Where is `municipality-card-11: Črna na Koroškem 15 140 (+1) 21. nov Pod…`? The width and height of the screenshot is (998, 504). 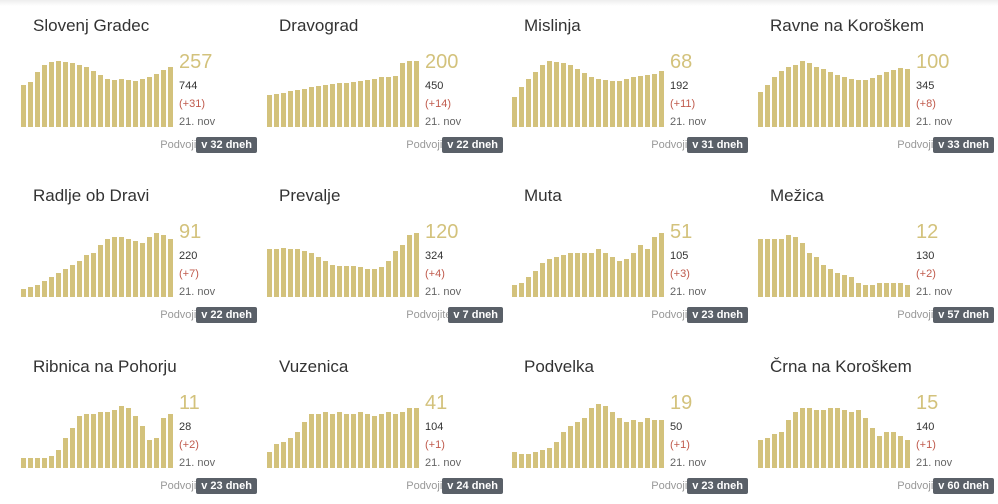
municipality-card-11: Črna na Koroškem 15 140 (+1) 21. nov Pod… is located at coordinates (876, 424).